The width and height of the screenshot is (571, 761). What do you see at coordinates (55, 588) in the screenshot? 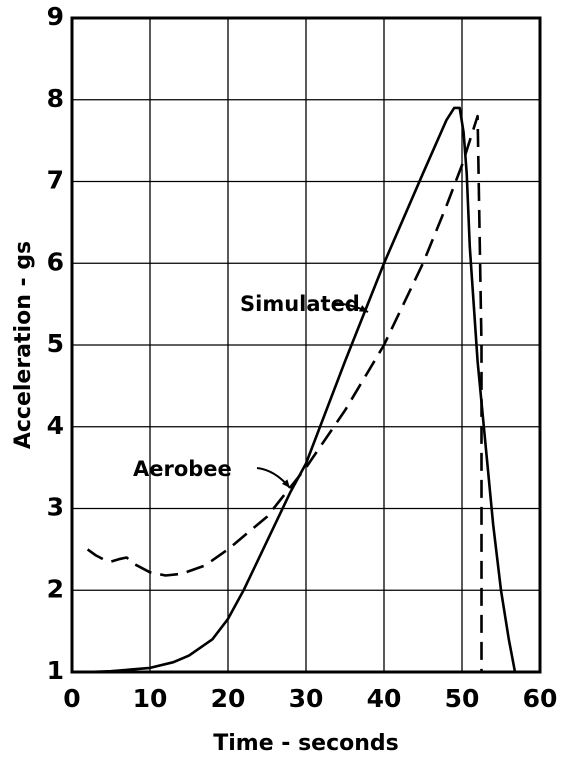
I see `y-tick-label: 2` at bounding box center [55, 588].